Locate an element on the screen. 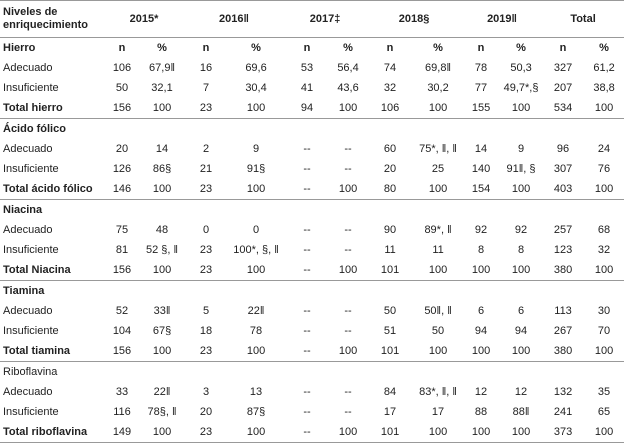 The image size is (624, 443). value-cell: 17 is located at coordinates (438, 412).